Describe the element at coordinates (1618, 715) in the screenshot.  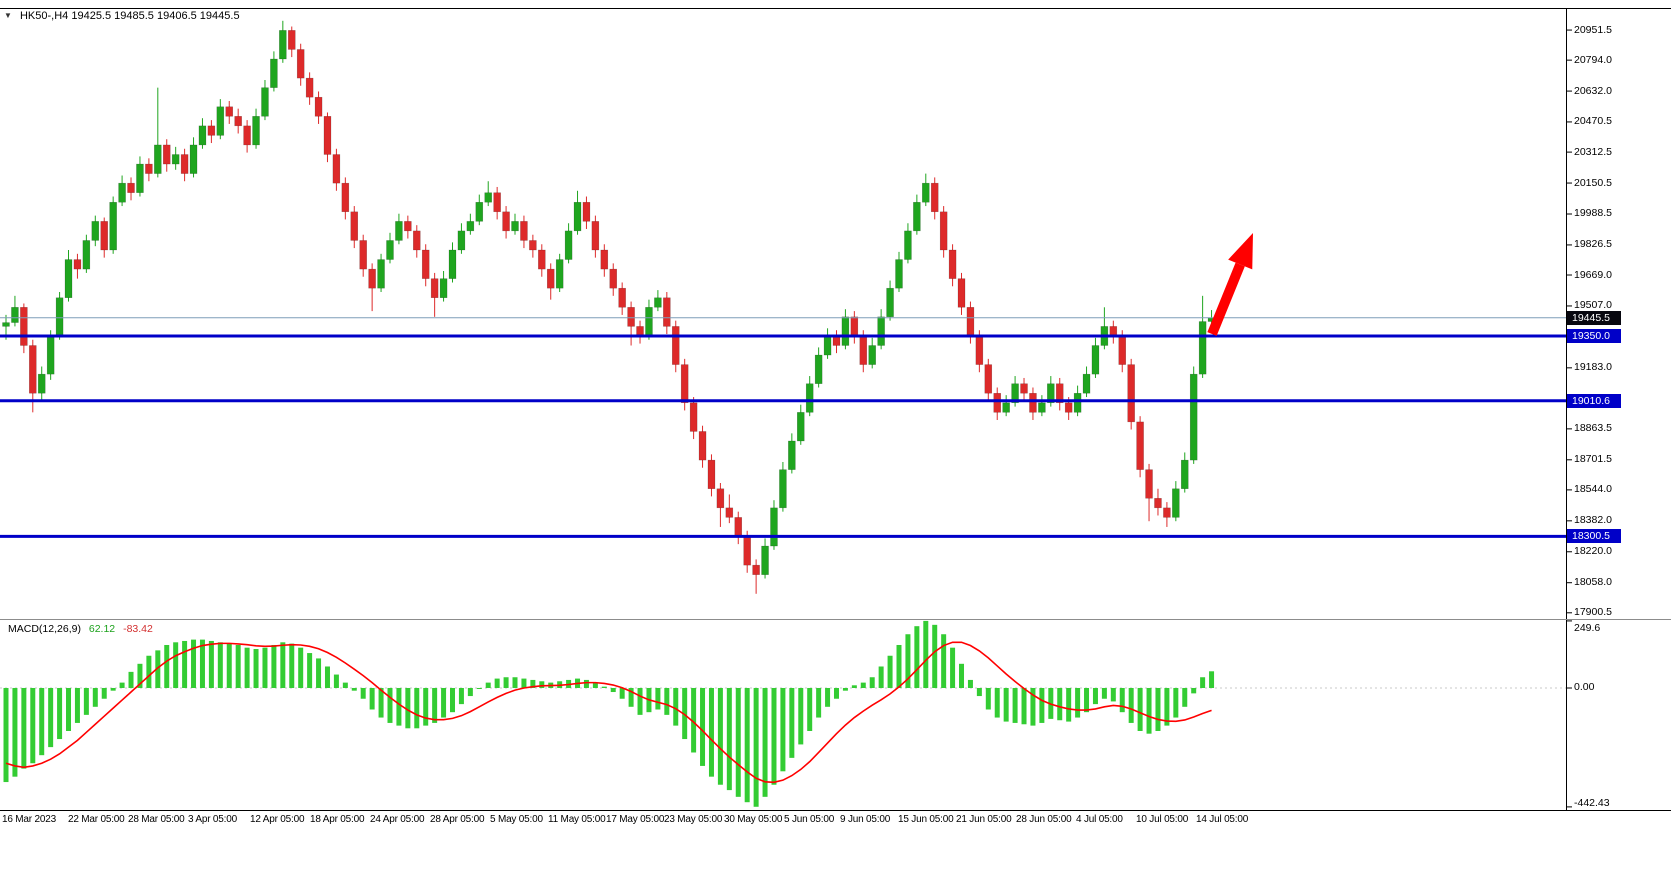
I see `macd-axis: 249.6 0.00 -442.43` at that location.